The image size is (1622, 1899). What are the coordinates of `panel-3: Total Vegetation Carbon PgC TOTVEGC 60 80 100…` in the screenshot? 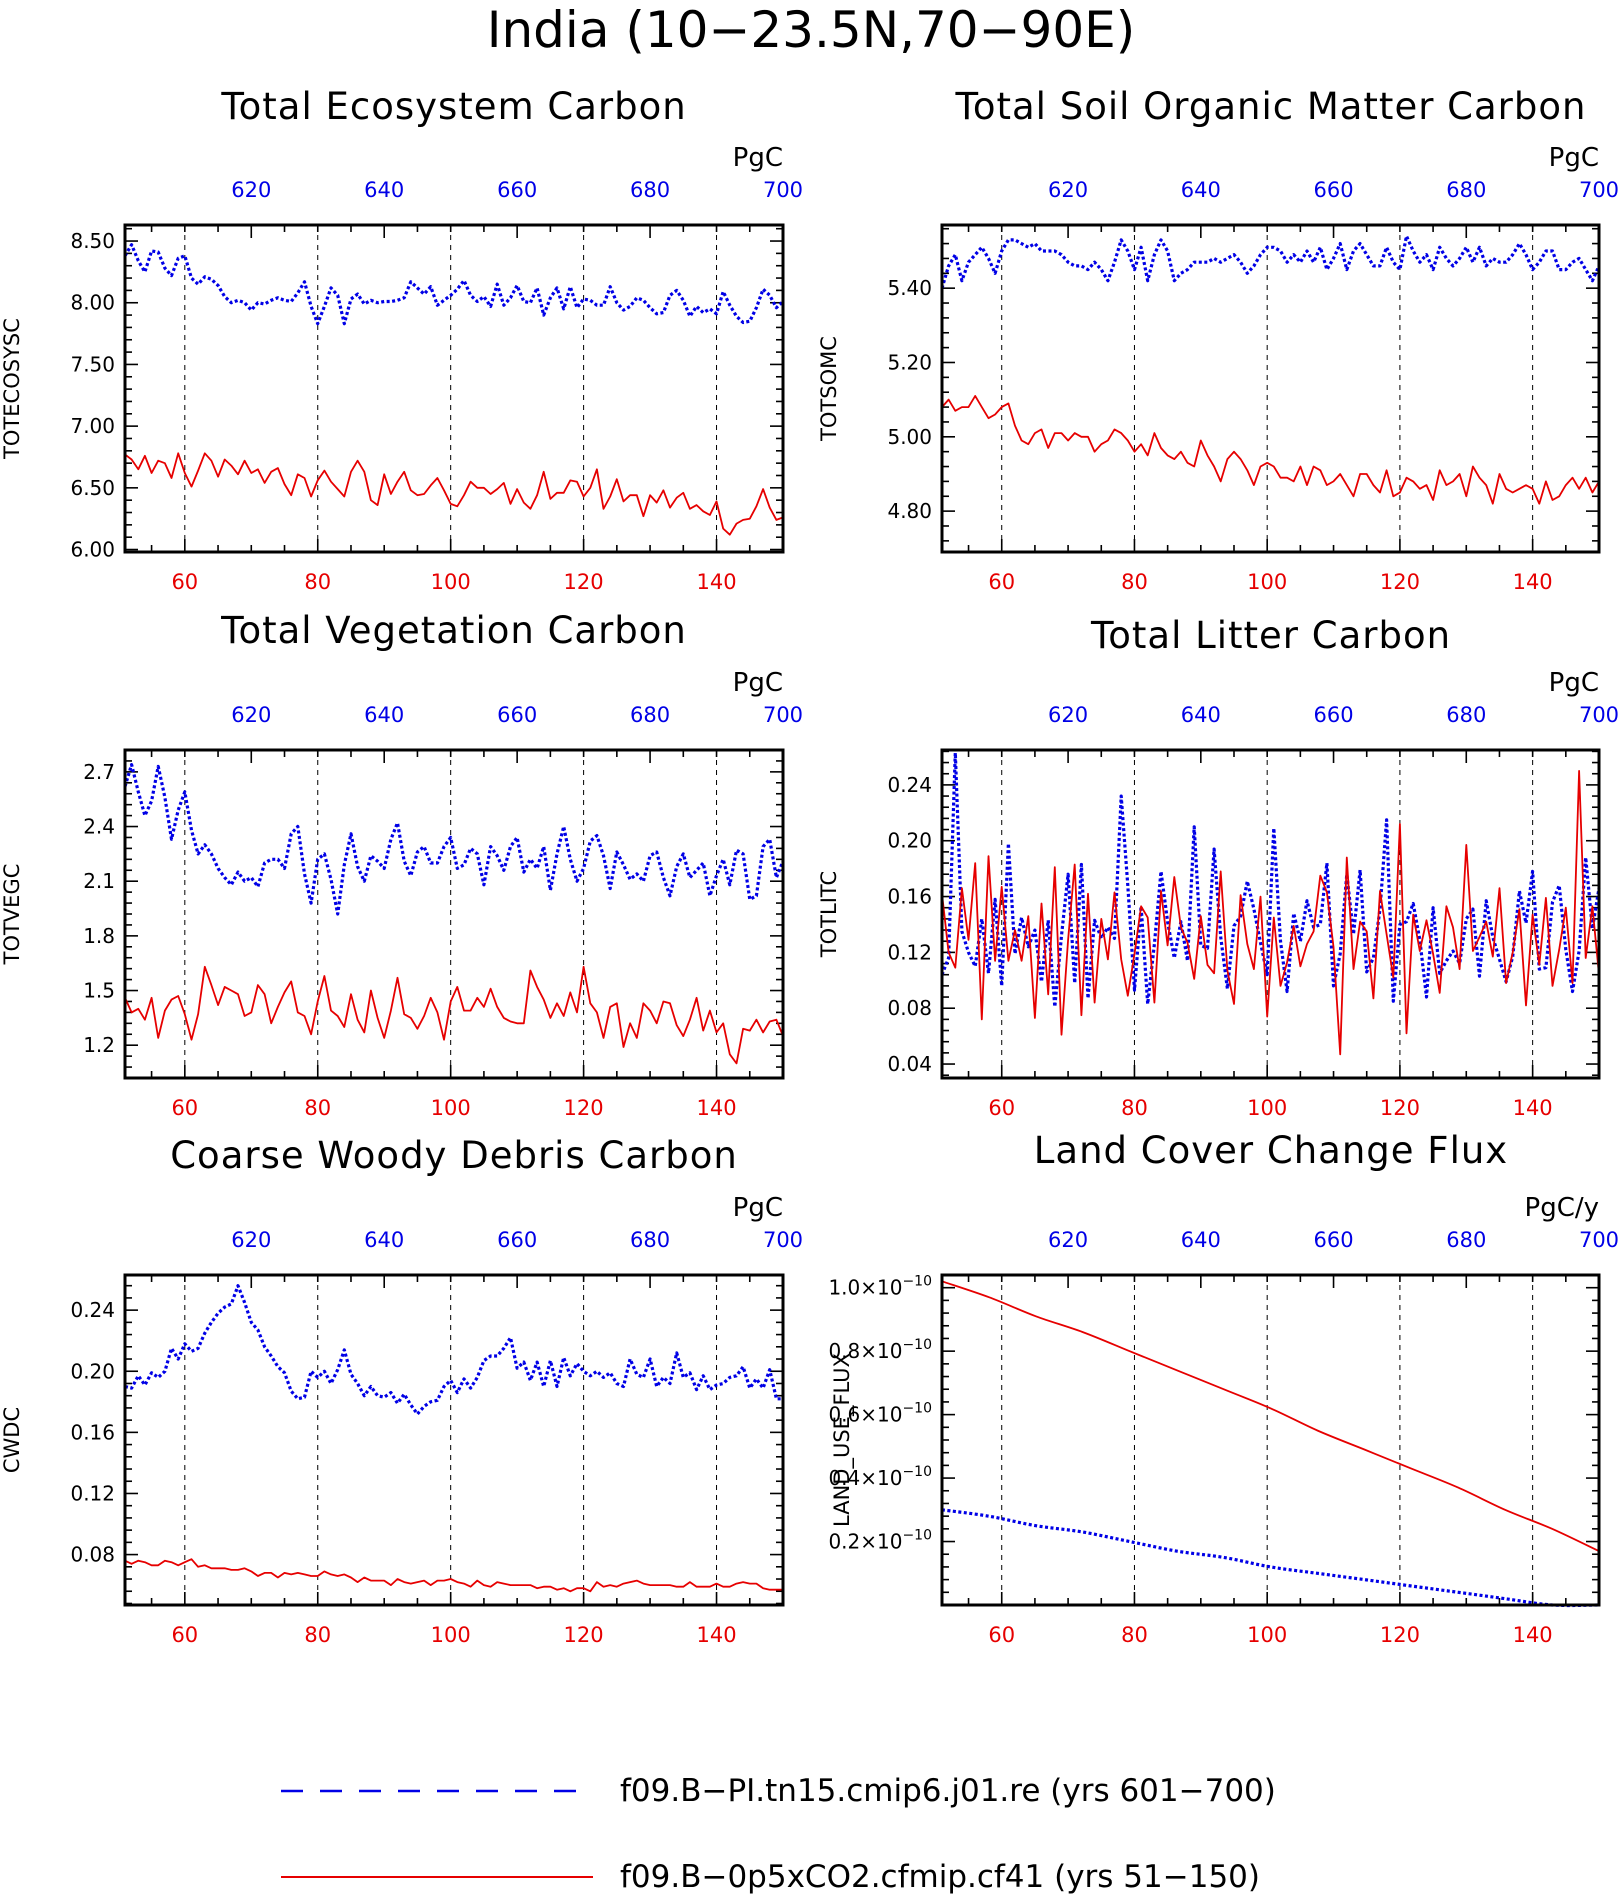 It's located at (401, 864).